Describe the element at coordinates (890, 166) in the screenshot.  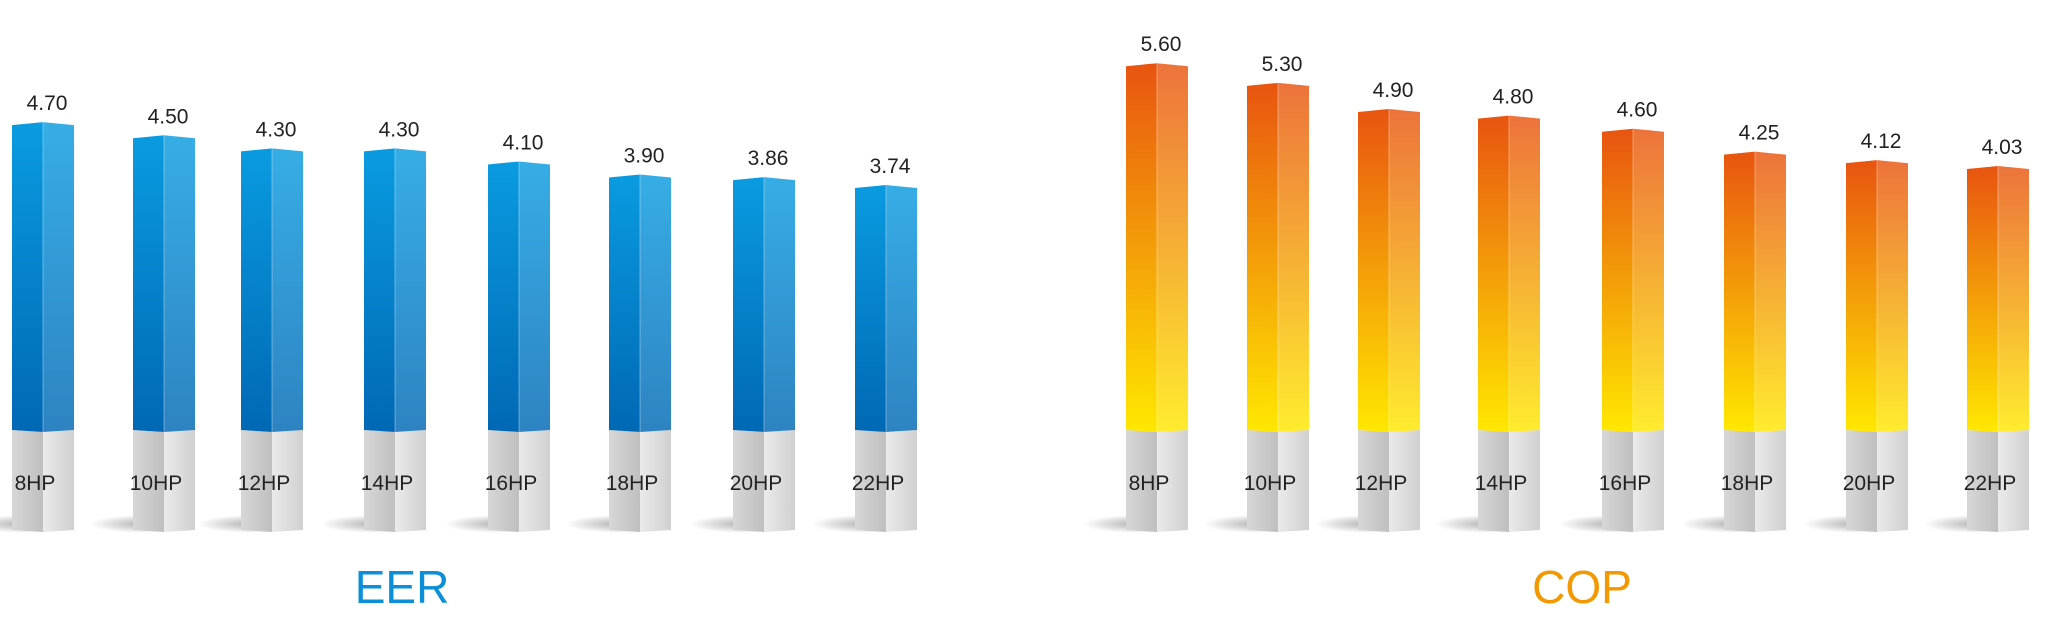
I see `eer-value-label: 3.74` at that location.